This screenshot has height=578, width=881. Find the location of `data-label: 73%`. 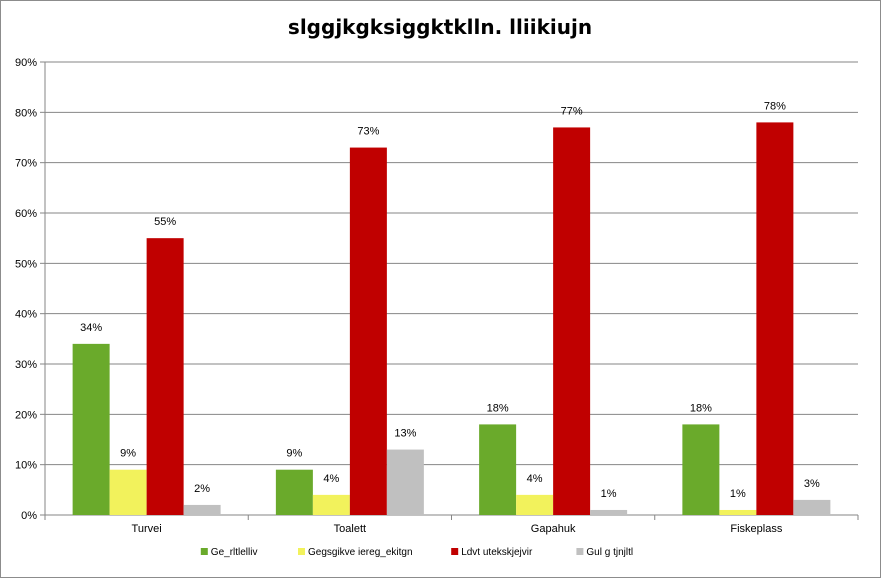

data-label: 73% is located at coordinates (368, 132).